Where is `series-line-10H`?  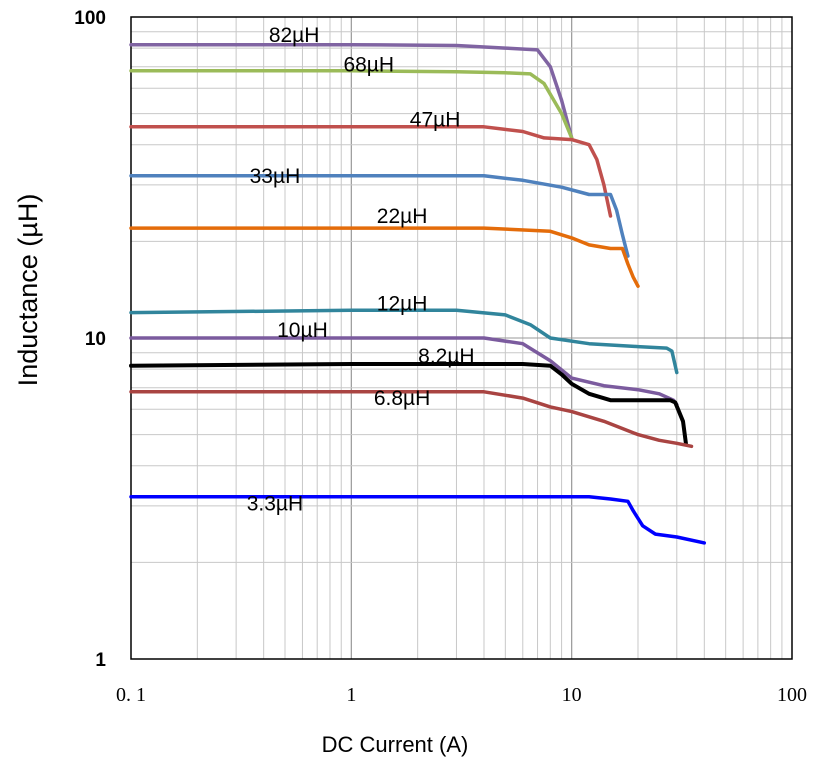
series-line-10H is located at coordinates (404, 371).